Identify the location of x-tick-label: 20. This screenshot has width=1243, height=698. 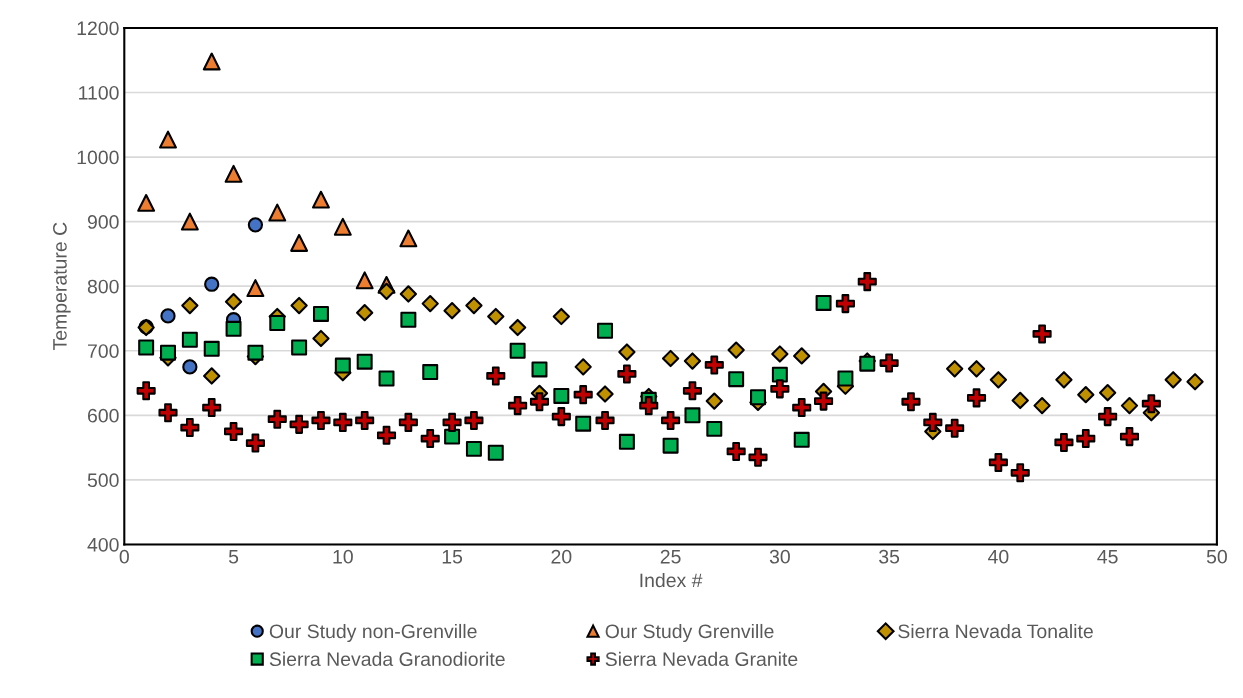
(561, 556).